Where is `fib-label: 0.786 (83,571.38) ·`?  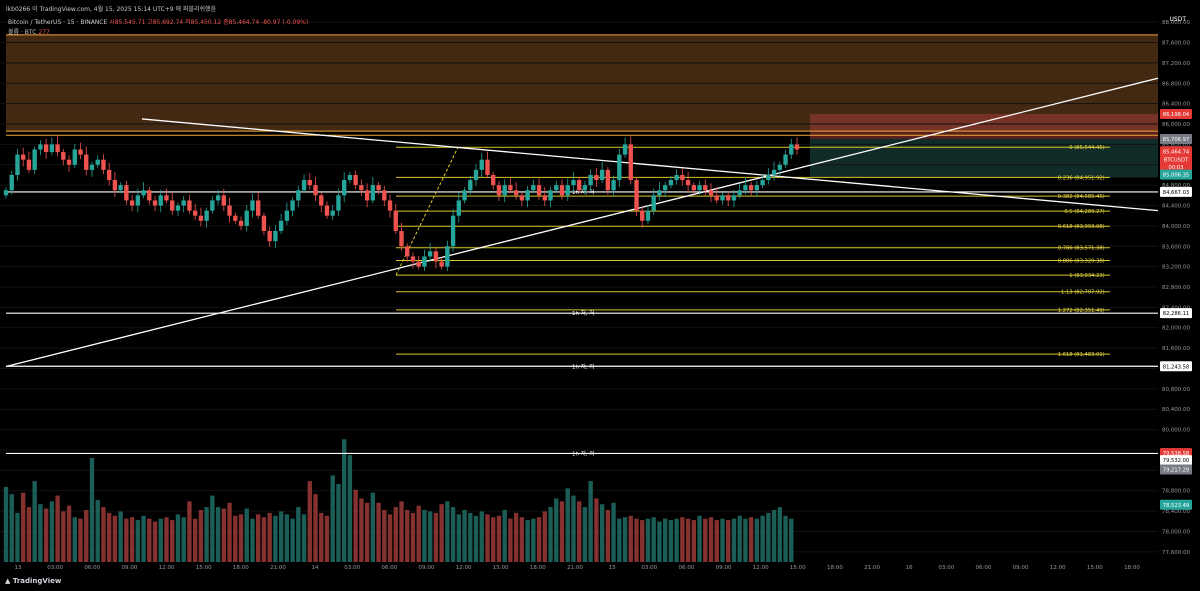
fib-label: 0.786 (83,571.38) · is located at coordinates (1083, 249).